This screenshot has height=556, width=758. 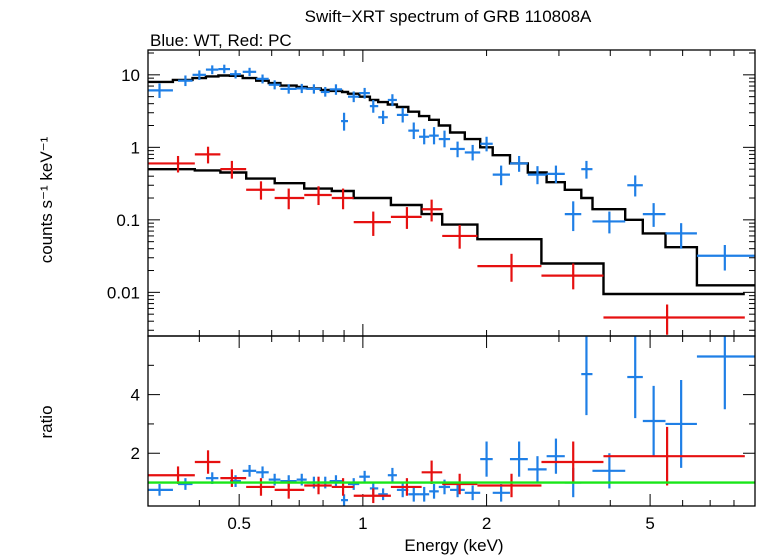 I want to click on bottom-ytick-label-1: 4, so click(x=135, y=395).